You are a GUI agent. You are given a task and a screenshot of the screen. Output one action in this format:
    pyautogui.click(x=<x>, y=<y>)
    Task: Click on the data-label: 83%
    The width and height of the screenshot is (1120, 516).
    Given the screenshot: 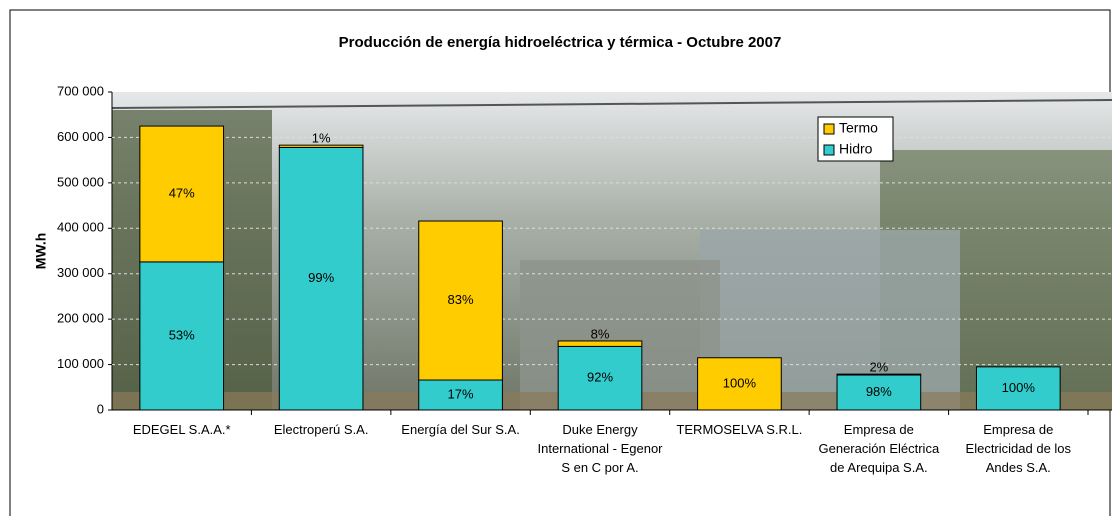 What is the action you would take?
    pyautogui.click(x=461, y=299)
    